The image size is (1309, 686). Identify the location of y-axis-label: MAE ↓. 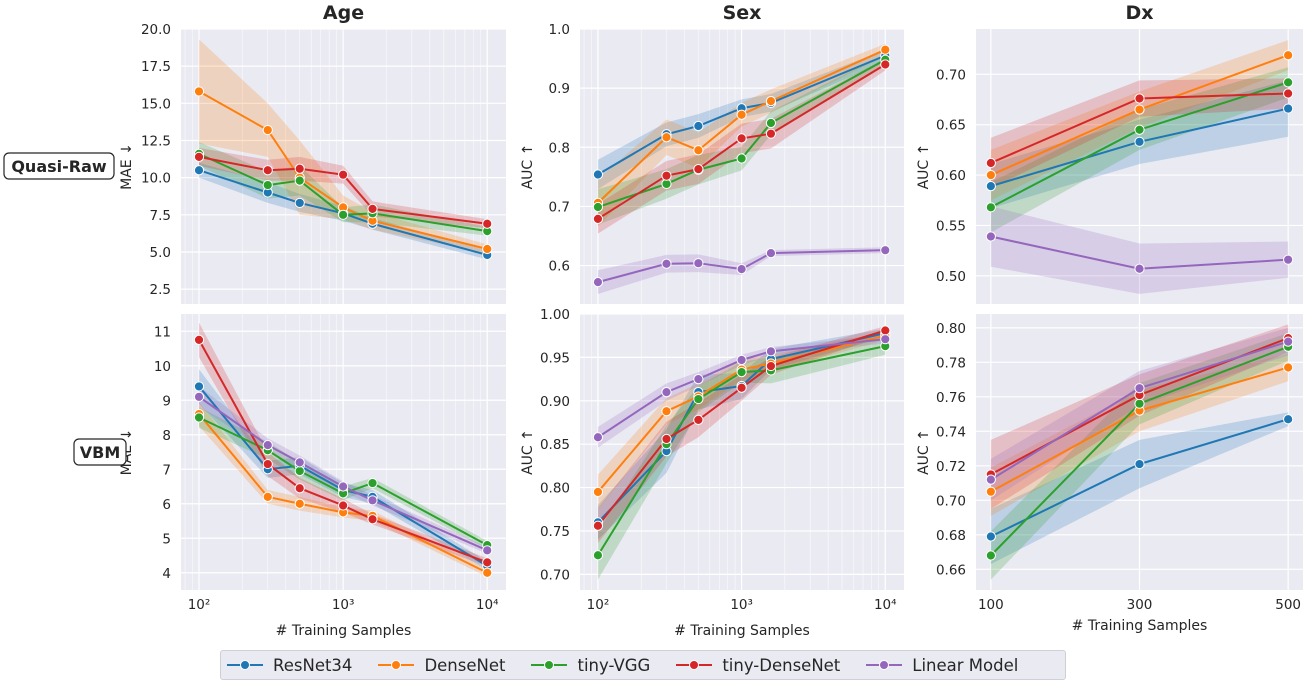
(127, 166).